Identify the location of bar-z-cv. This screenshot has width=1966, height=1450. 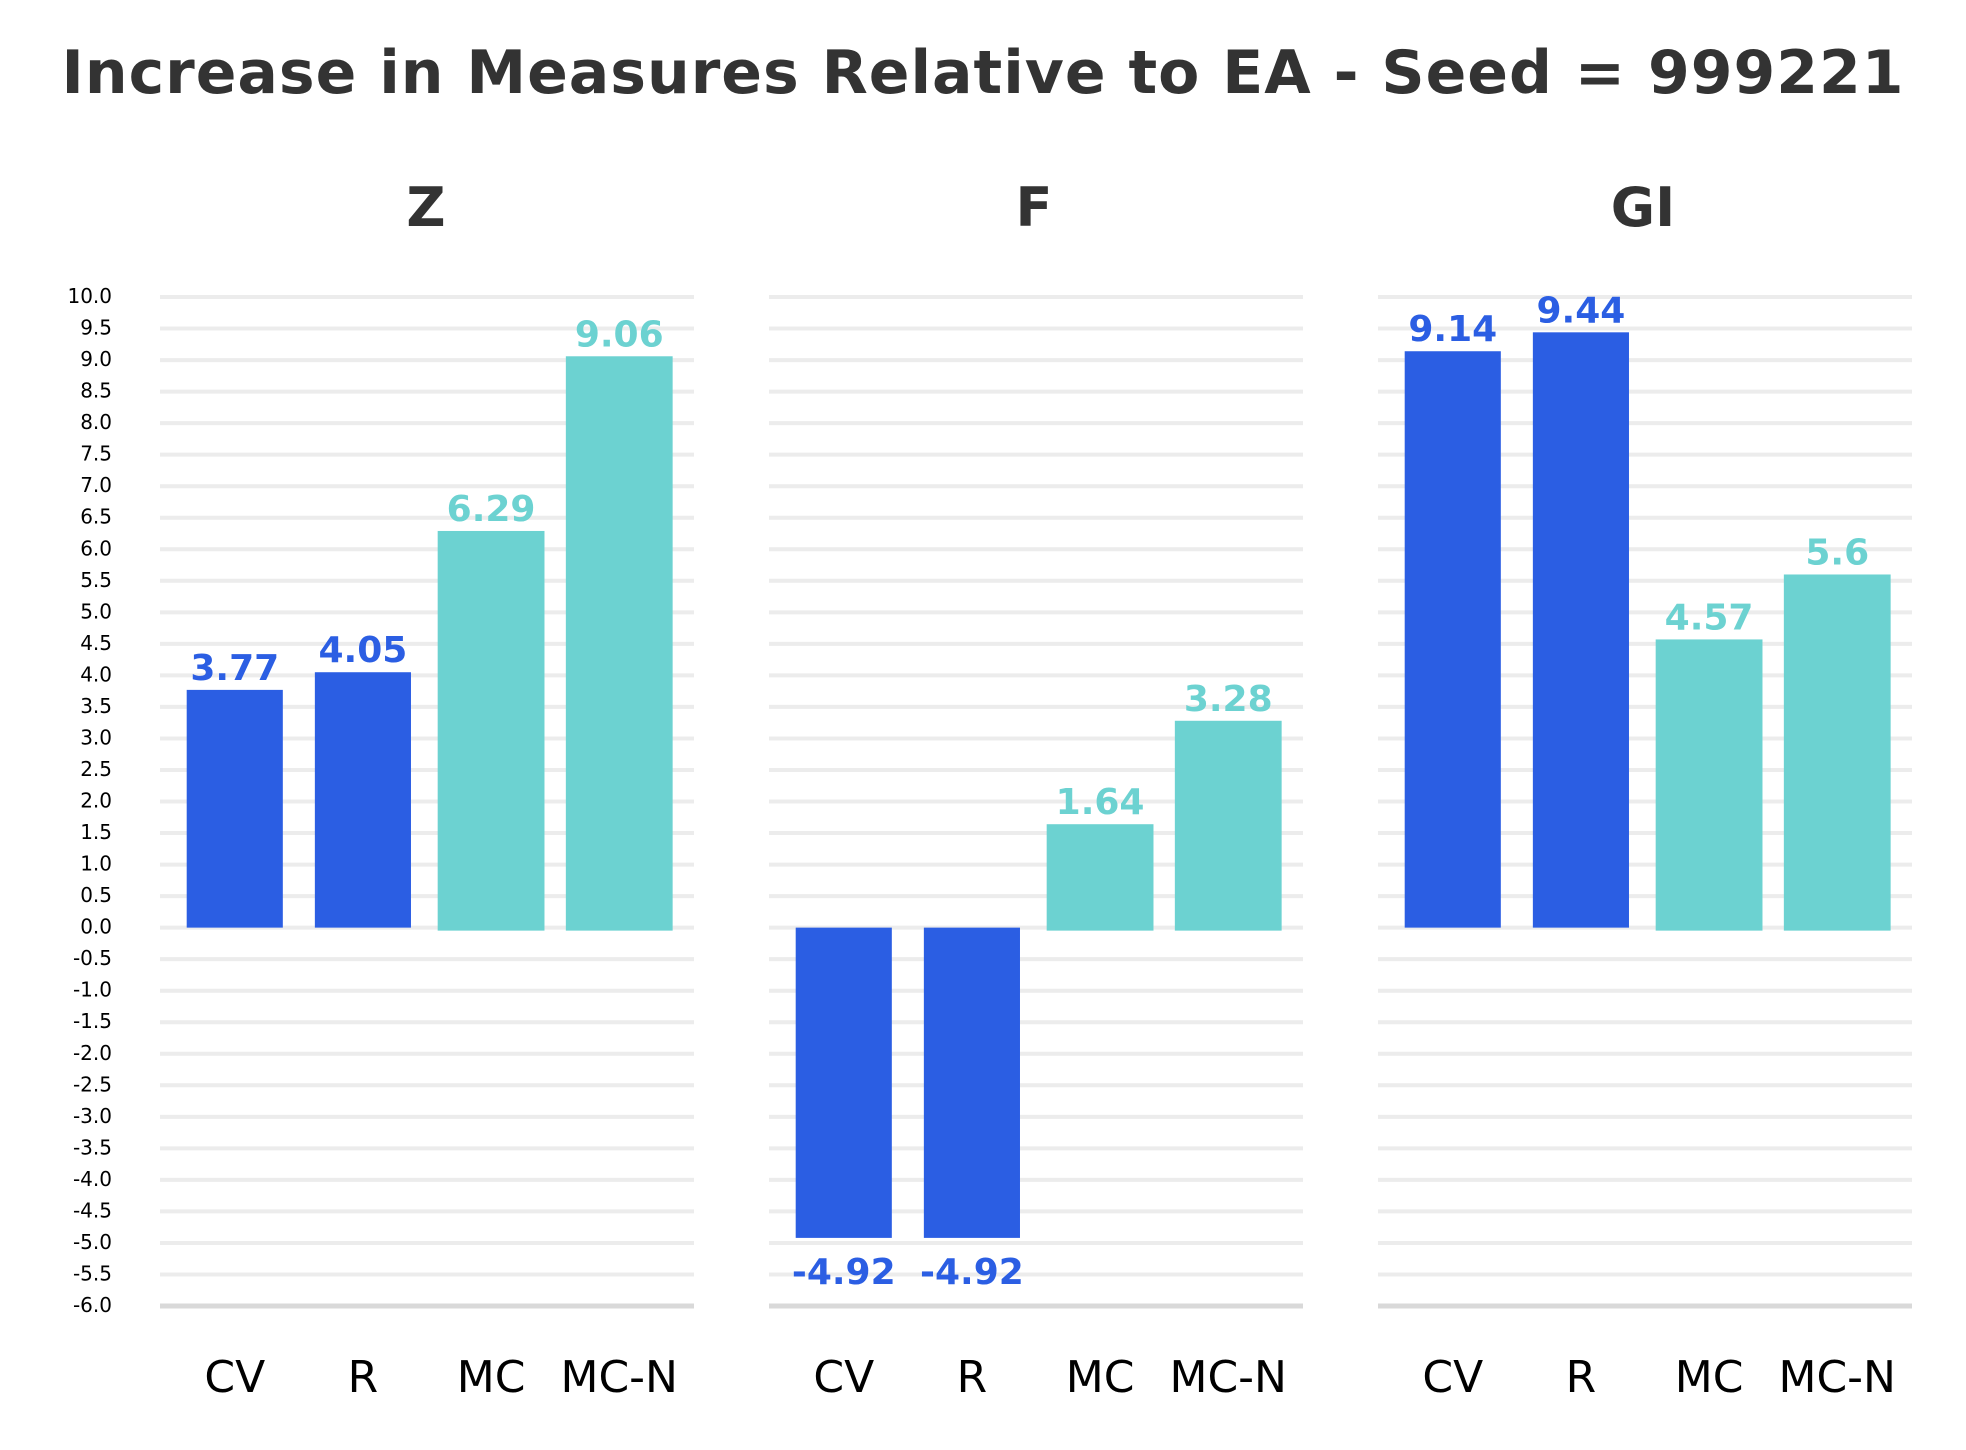
(234, 808).